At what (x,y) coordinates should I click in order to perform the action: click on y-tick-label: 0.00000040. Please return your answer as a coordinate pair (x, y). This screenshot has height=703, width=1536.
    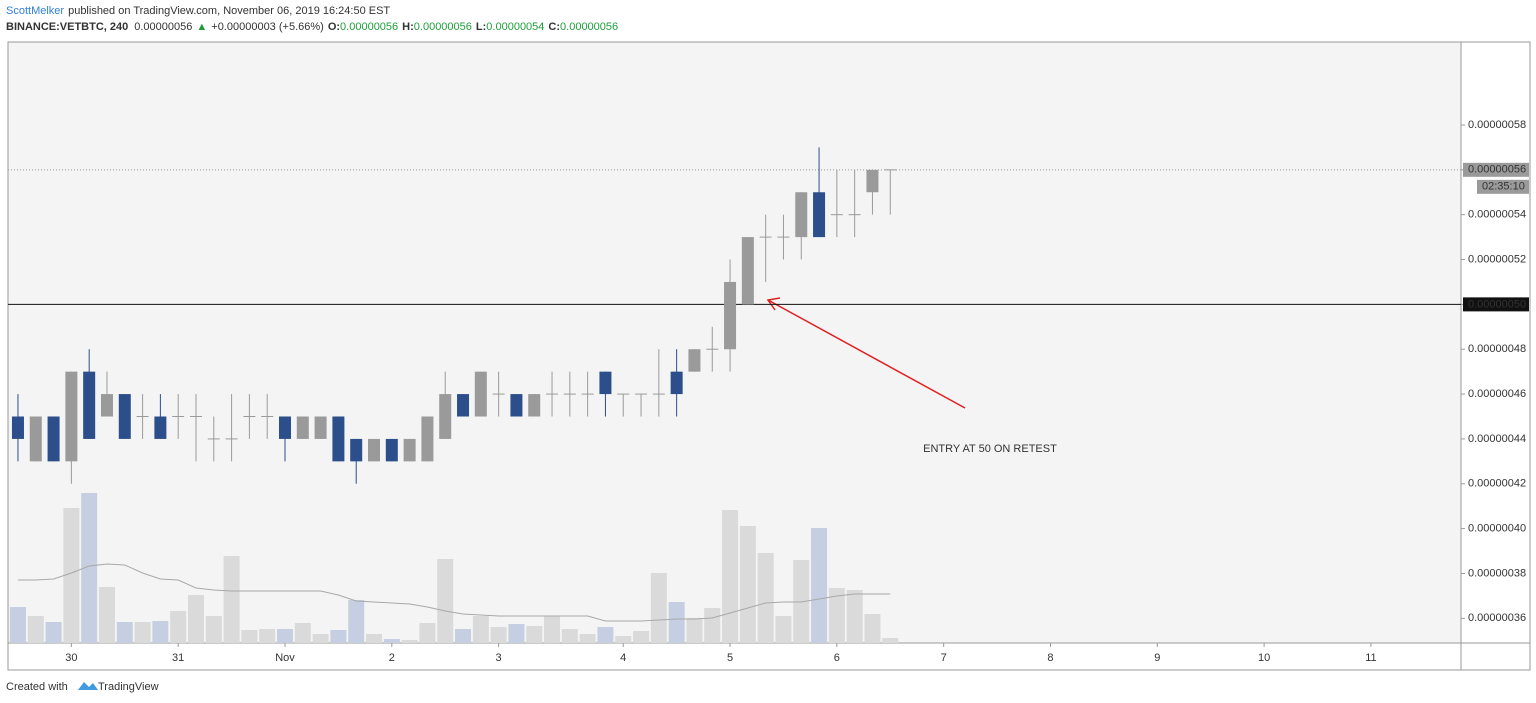
    Looking at the image, I should click on (1497, 529).